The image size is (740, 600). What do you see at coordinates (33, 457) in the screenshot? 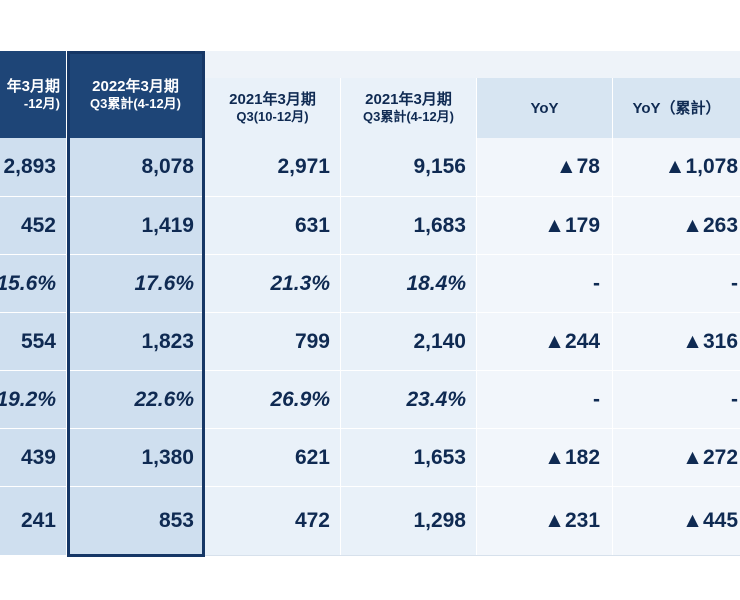
I see `table-cell-a: 439` at bounding box center [33, 457].